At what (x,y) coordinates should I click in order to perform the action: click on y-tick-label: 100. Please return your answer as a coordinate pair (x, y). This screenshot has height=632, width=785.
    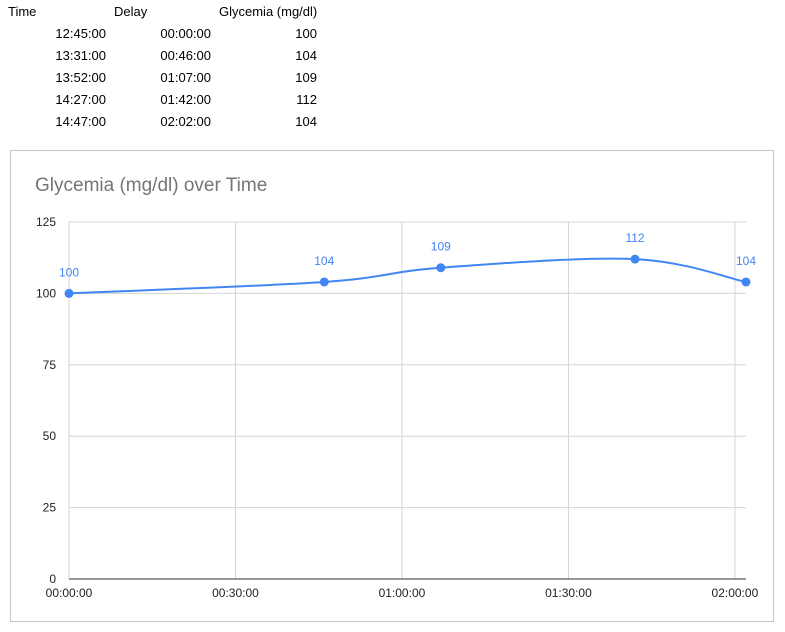
    Looking at the image, I should click on (46, 293).